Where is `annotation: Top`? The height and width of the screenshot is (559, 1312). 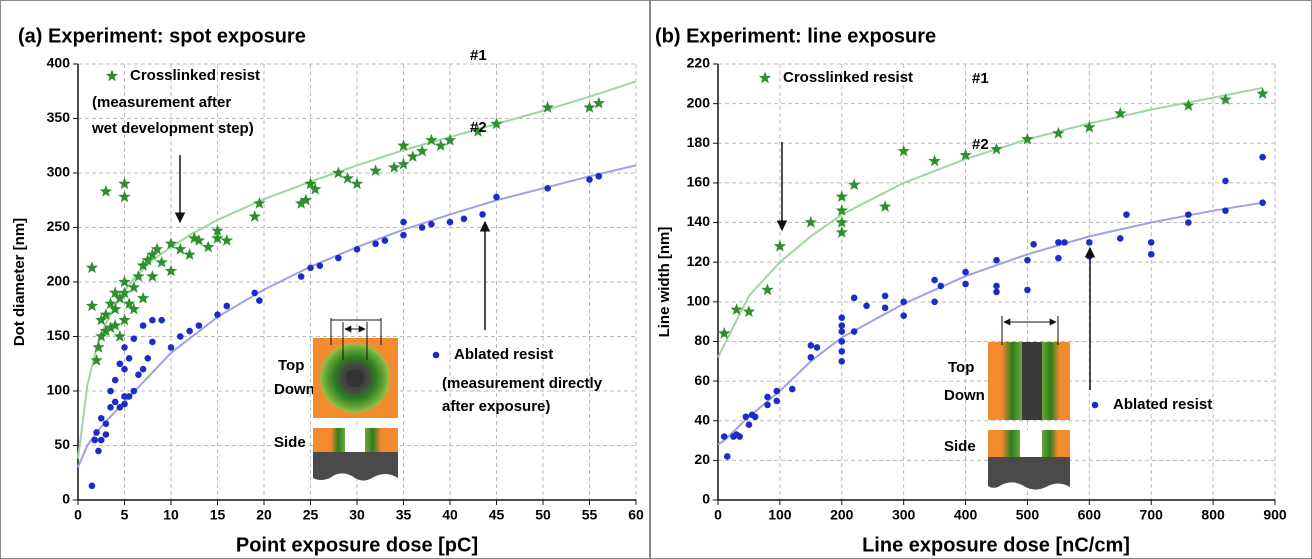 annotation: Top is located at coordinates (291, 365).